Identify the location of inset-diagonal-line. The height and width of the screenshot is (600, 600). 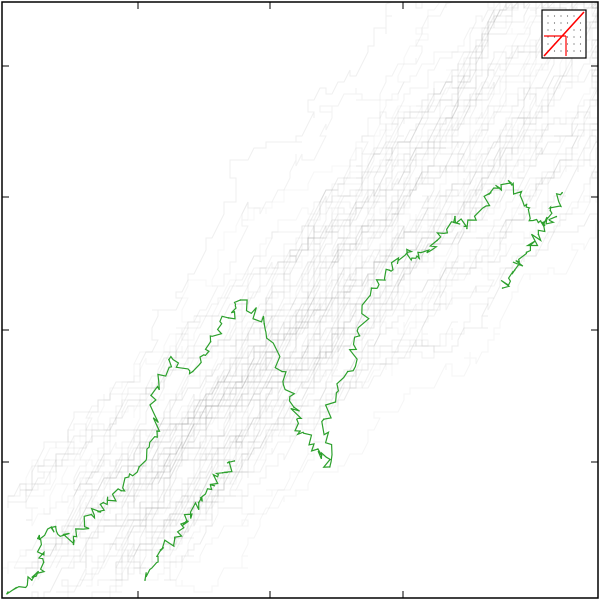
(564, 34).